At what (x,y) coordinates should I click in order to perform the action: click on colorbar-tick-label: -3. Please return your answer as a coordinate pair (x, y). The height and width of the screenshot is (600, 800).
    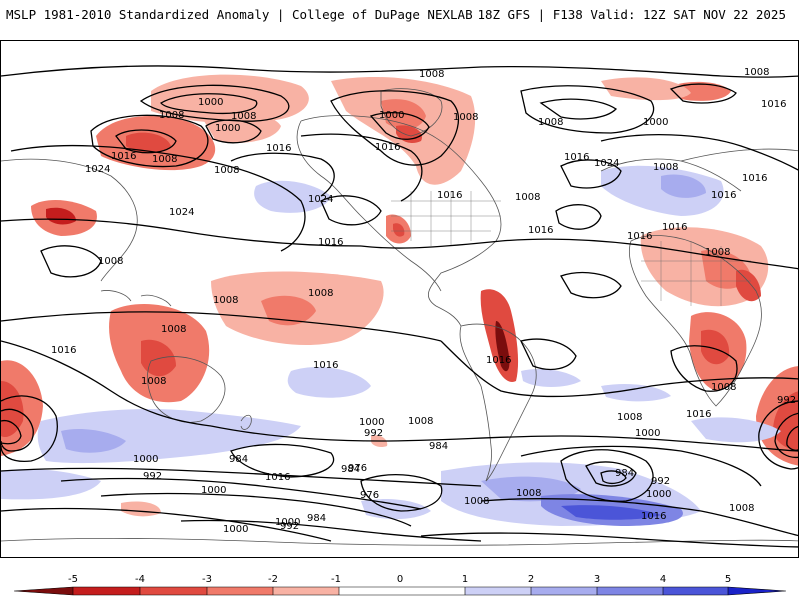
    Looking at the image, I should click on (207, 579).